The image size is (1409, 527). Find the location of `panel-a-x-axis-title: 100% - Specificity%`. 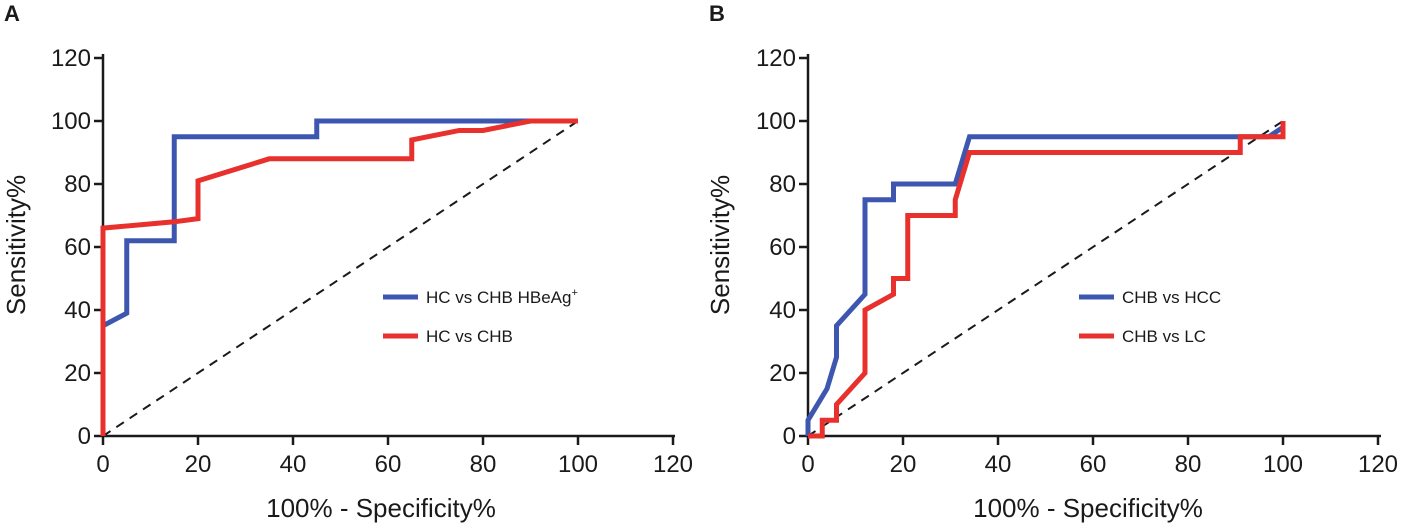

panel-a-x-axis-title: 100% - Specificity% is located at coordinates (381, 508).